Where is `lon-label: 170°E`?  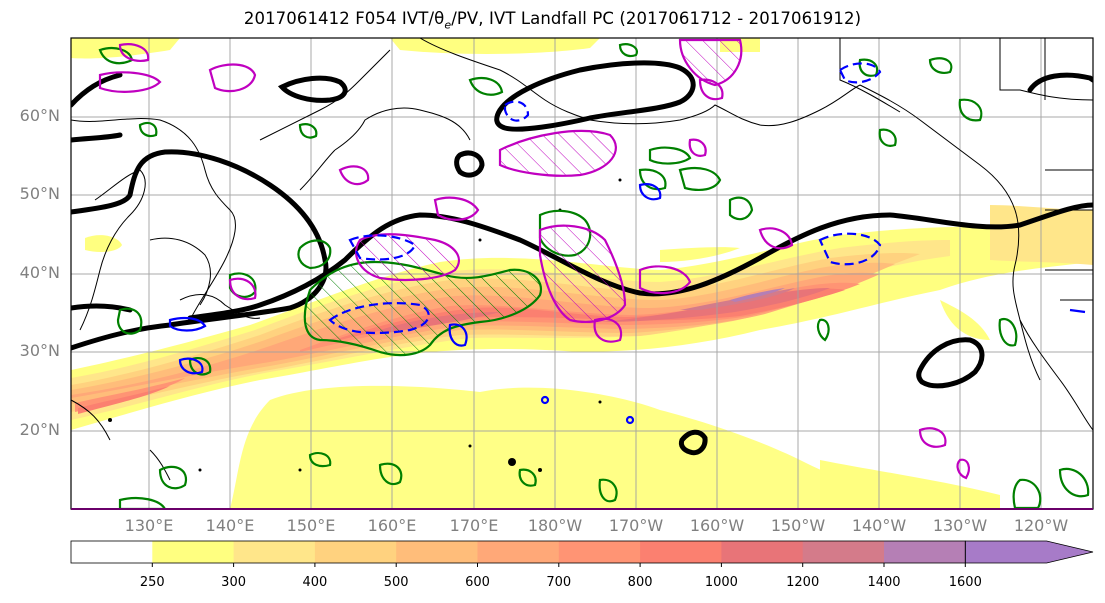 lon-label: 170°E is located at coordinates (474, 525).